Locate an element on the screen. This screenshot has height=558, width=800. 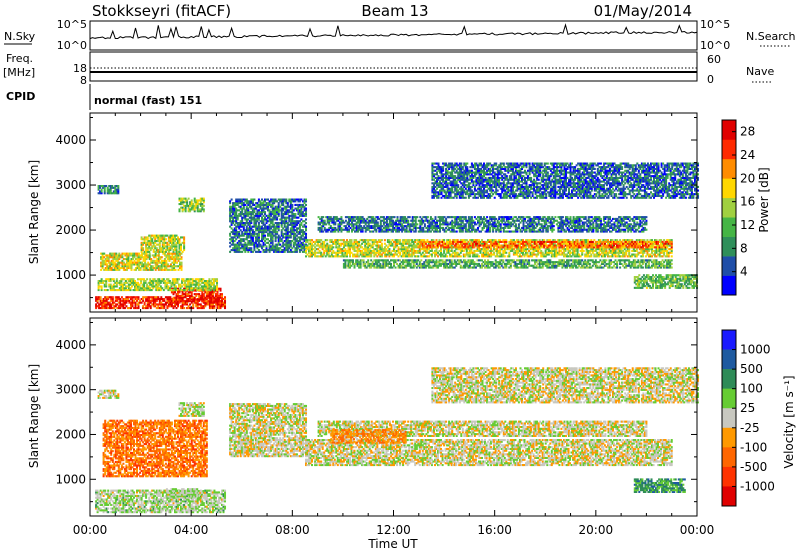
nsky-label: N.Sky is located at coordinates (20, 36).